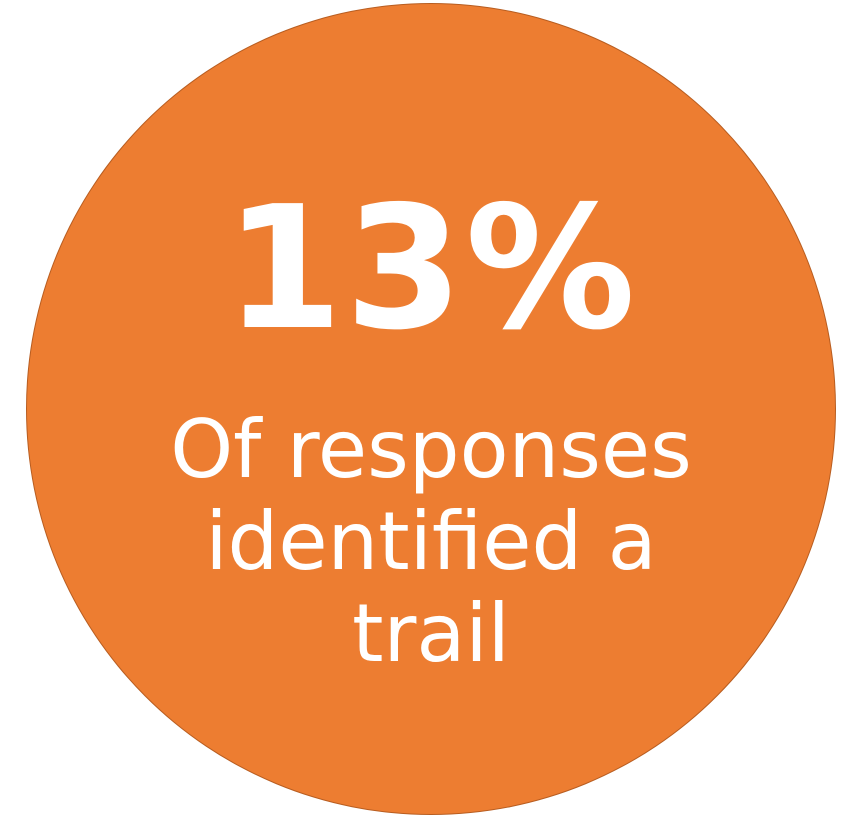  Describe the element at coordinates (431, 269) in the screenshot. I see `percentage-value: 13%` at that location.